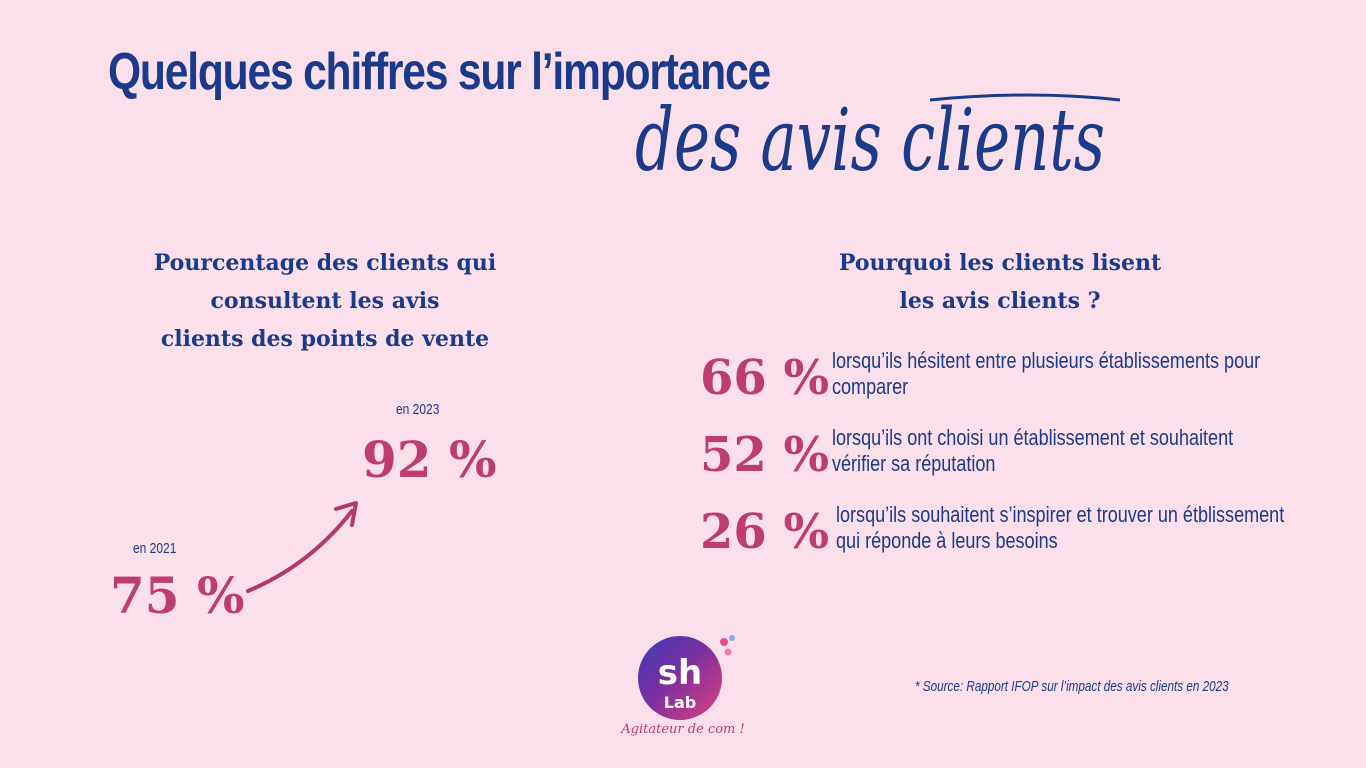 The height and width of the screenshot is (768, 1366). I want to click on logo-tagline: Agitateur de com !, so click(683, 729).